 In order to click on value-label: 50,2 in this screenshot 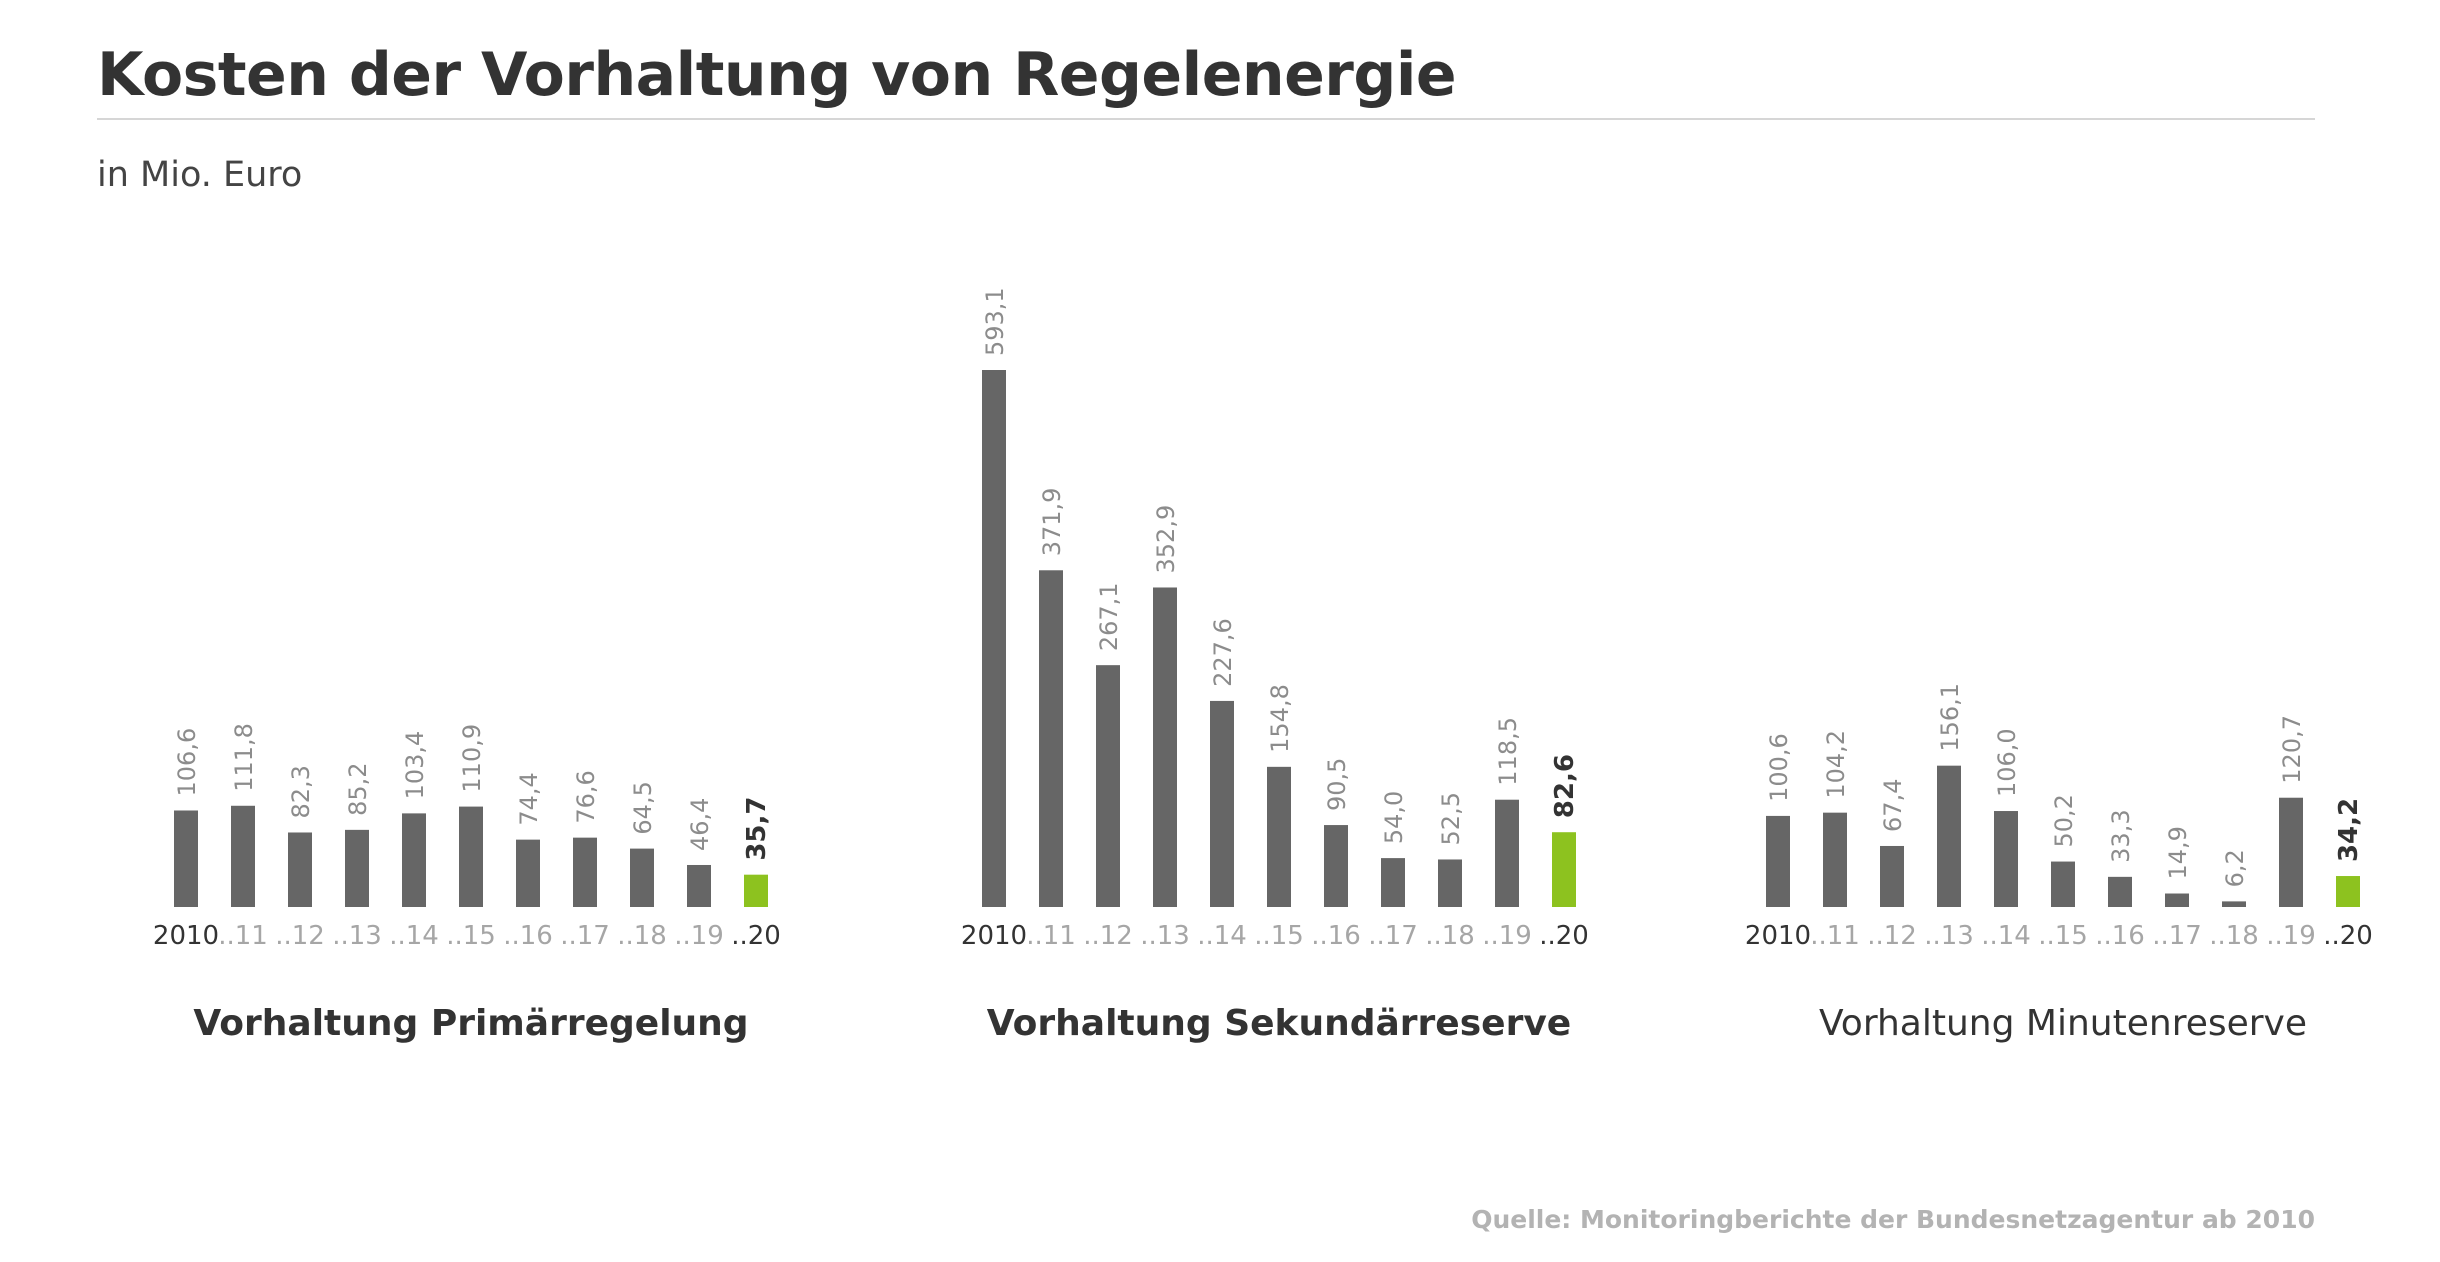, I will do `click(2064, 820)`.